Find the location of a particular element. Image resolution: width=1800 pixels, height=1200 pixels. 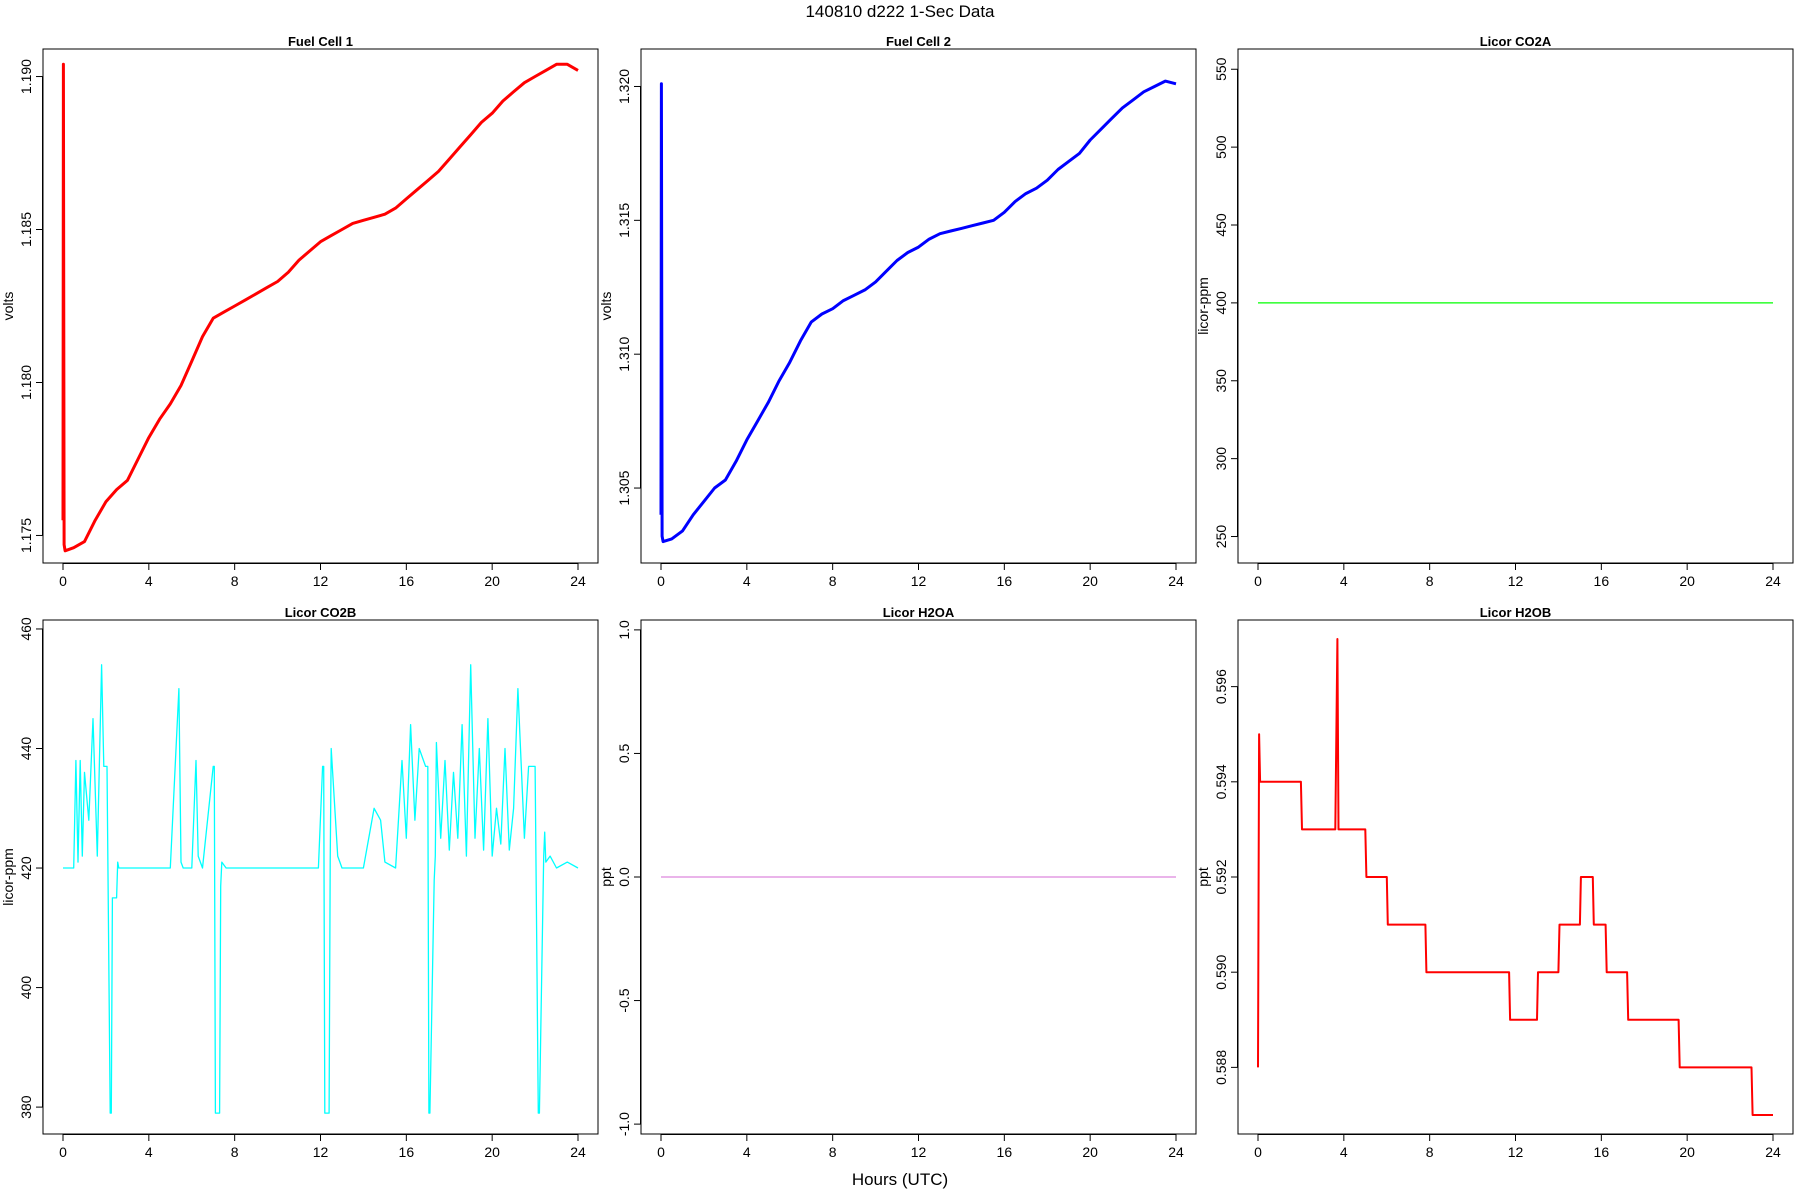

x-tick-label: 16 is located at coordinates (1005, 581).